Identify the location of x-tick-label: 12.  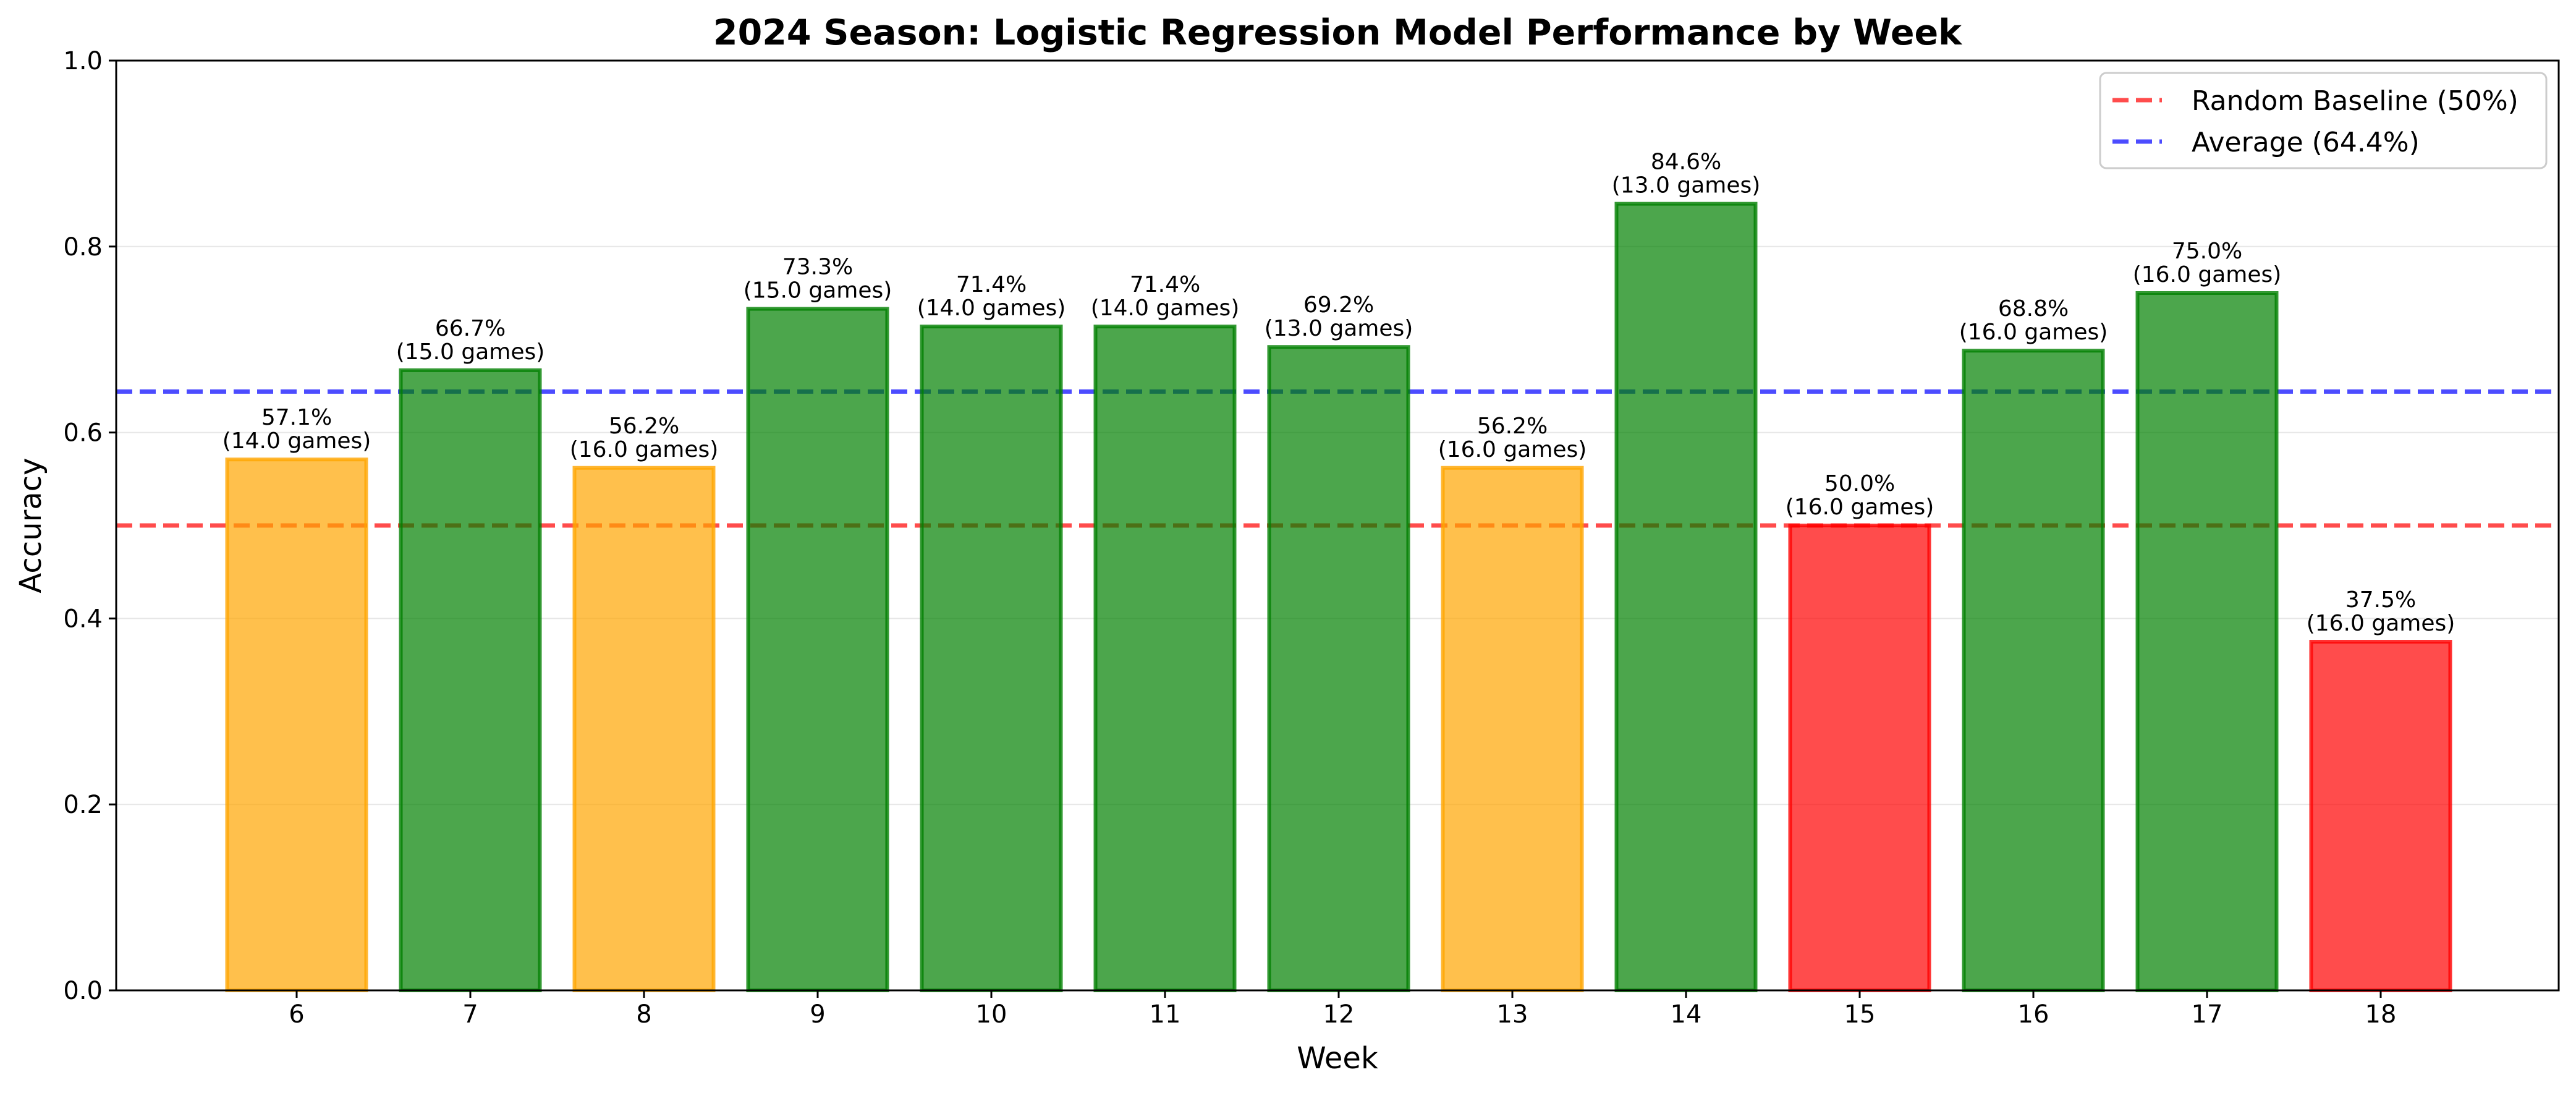
(1339, 1014).